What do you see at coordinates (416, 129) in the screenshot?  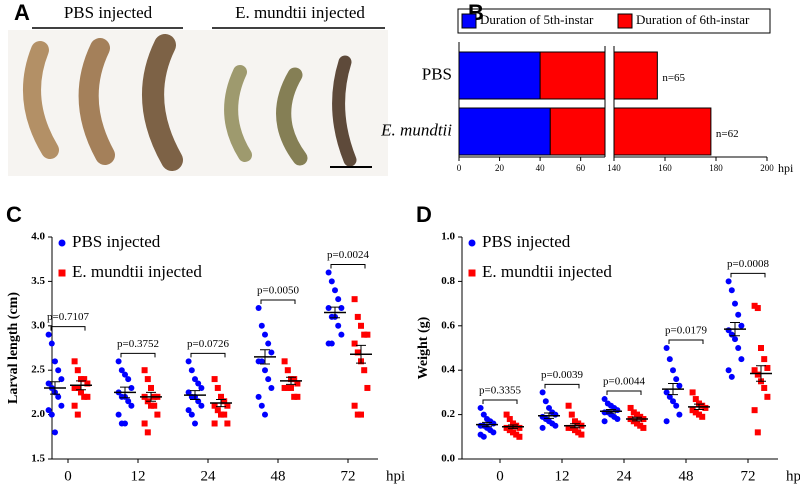 I see `y-tick-label: E. mundtii` at bounding box center [416, 129].